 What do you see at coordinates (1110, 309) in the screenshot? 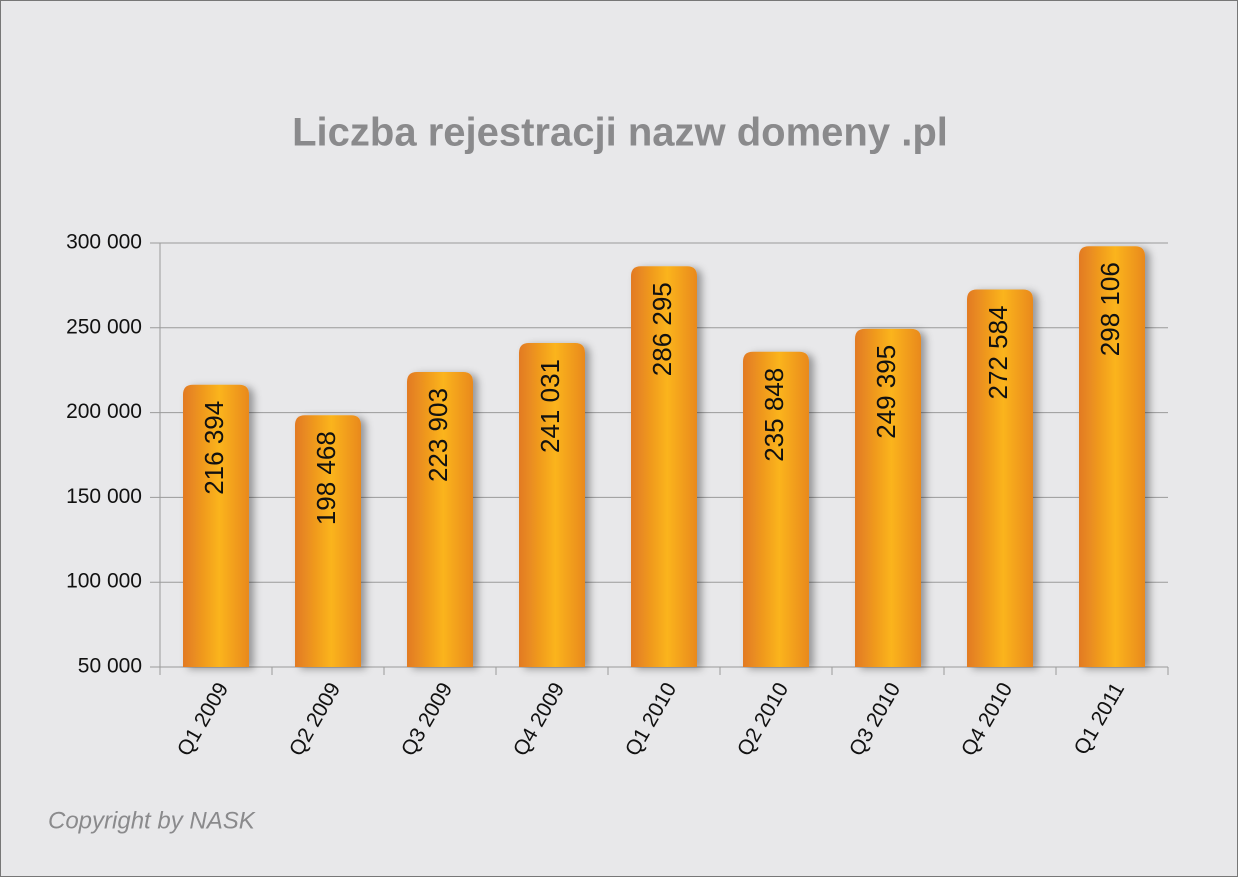
I see `value-label: 298 106` at bounding box center [1110, 309].